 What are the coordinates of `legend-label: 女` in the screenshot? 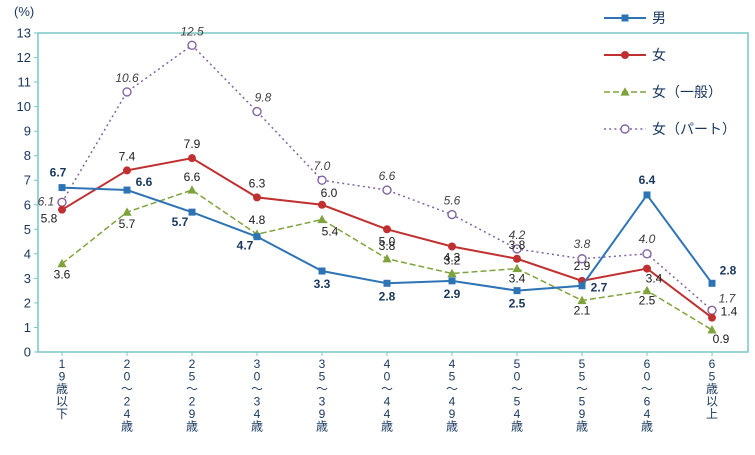 It's located at (659, 55).